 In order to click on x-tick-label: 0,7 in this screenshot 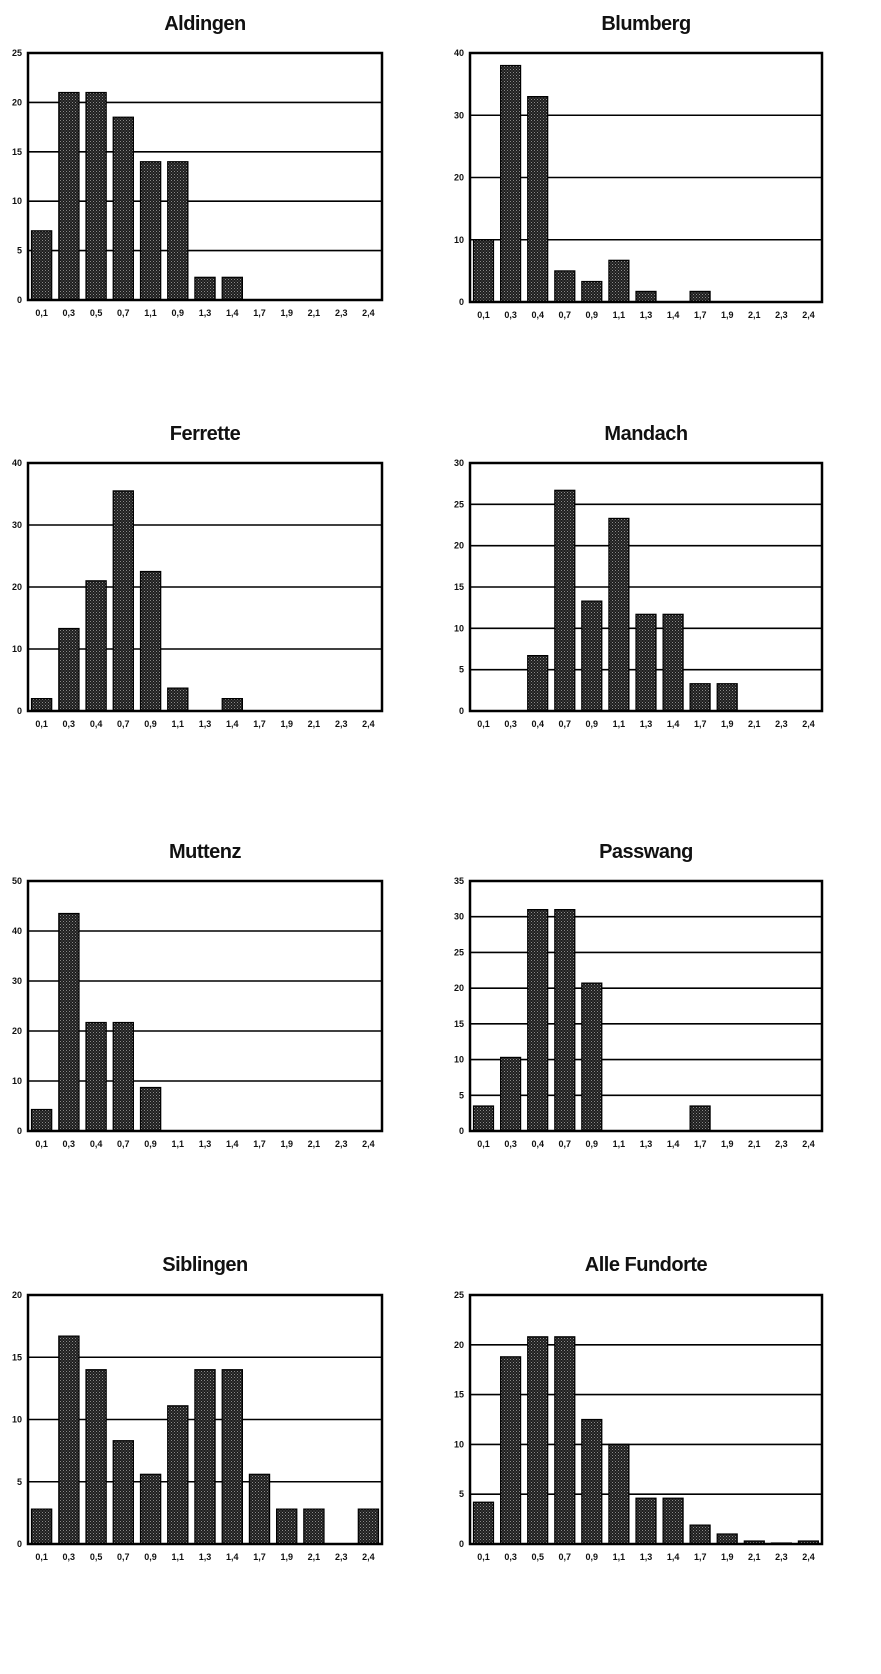, I will do `click(565, 1144)`.